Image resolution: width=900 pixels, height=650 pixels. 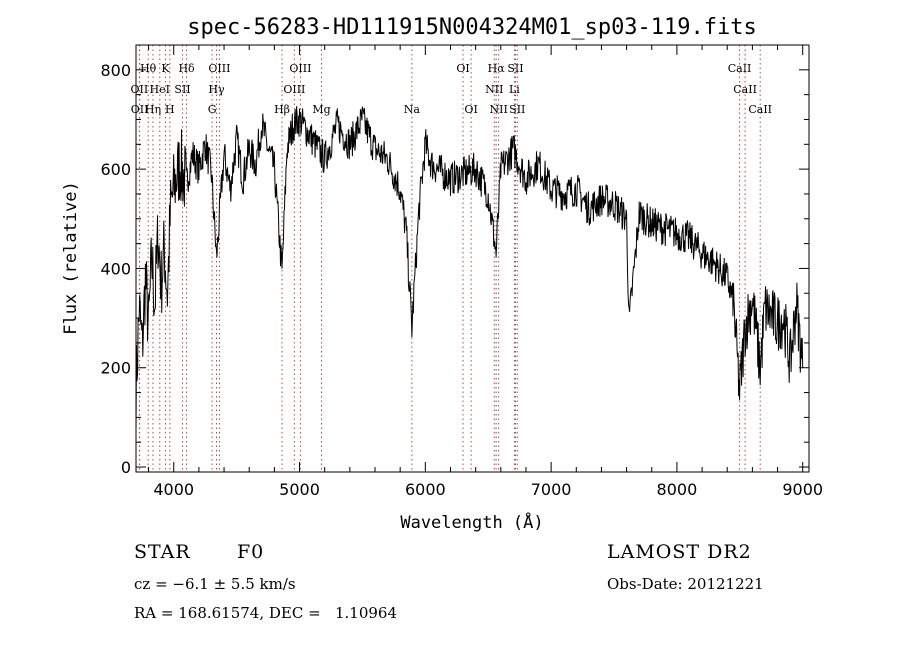 What do you see at coordinates (126, 467) in the screenshot?
I see `y-tick-label: 0` at bounding box center [126, 467].